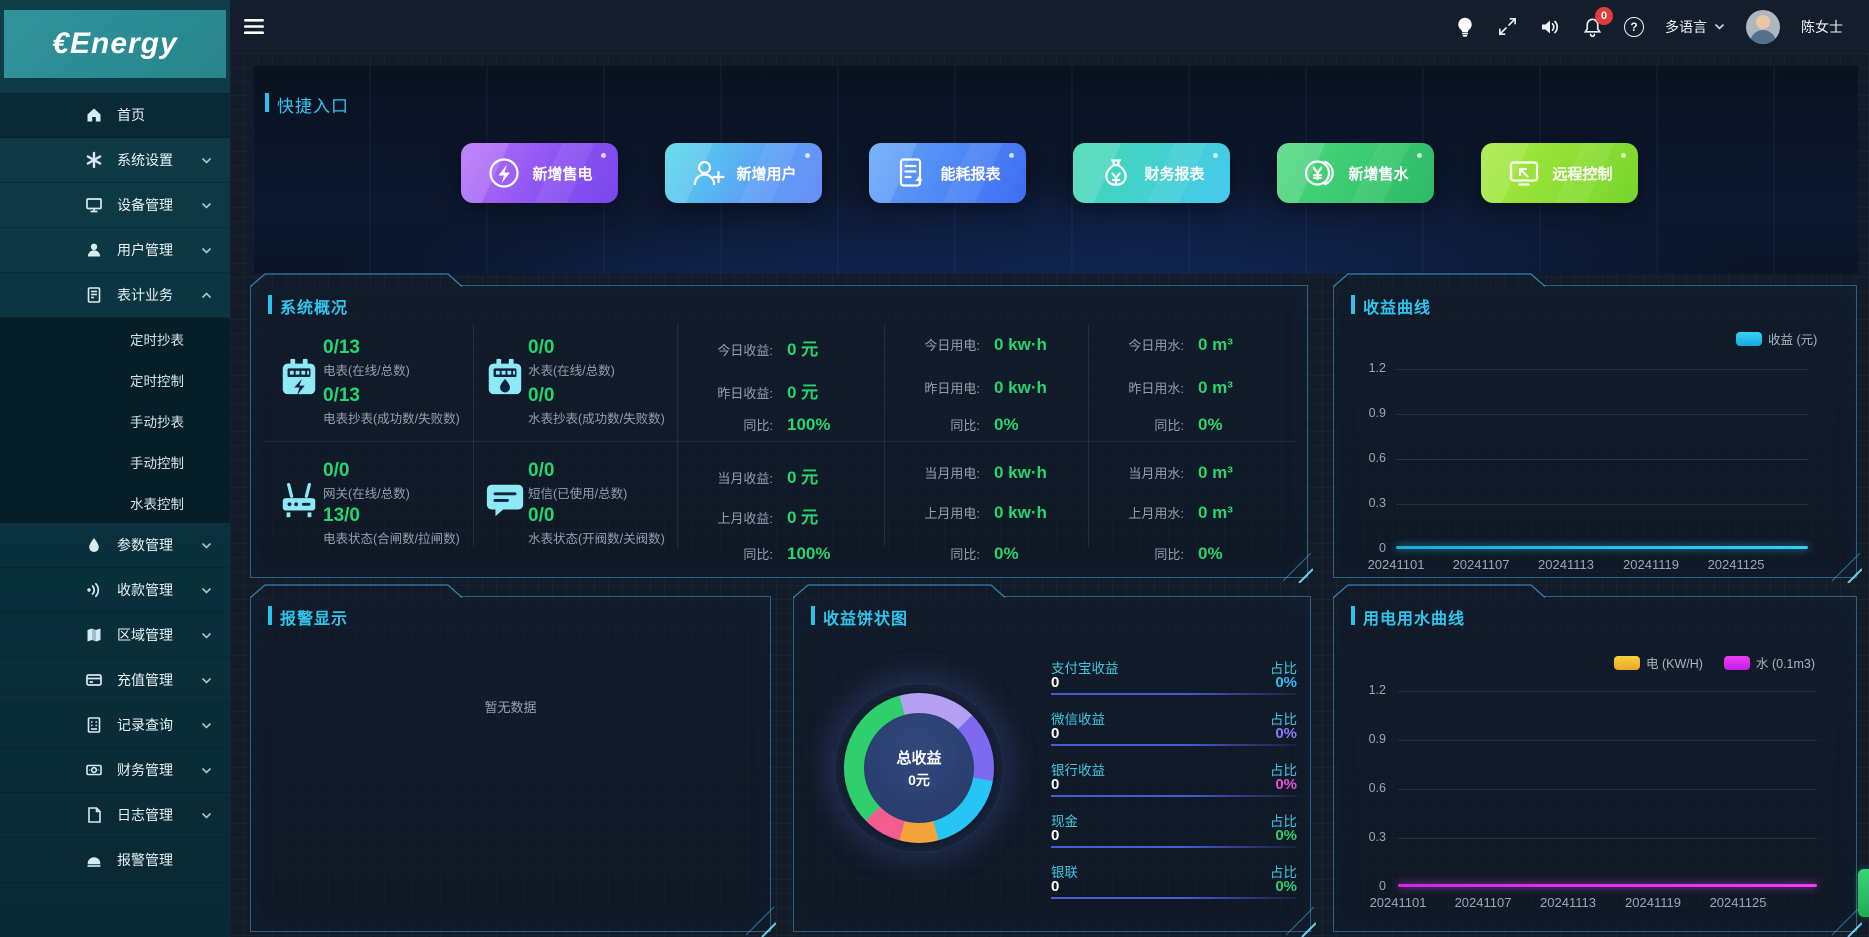  What do you see at coordinates (94, 590) in the screenshot?
I see `phone-volume-icon` at bounding box center [94, 590].